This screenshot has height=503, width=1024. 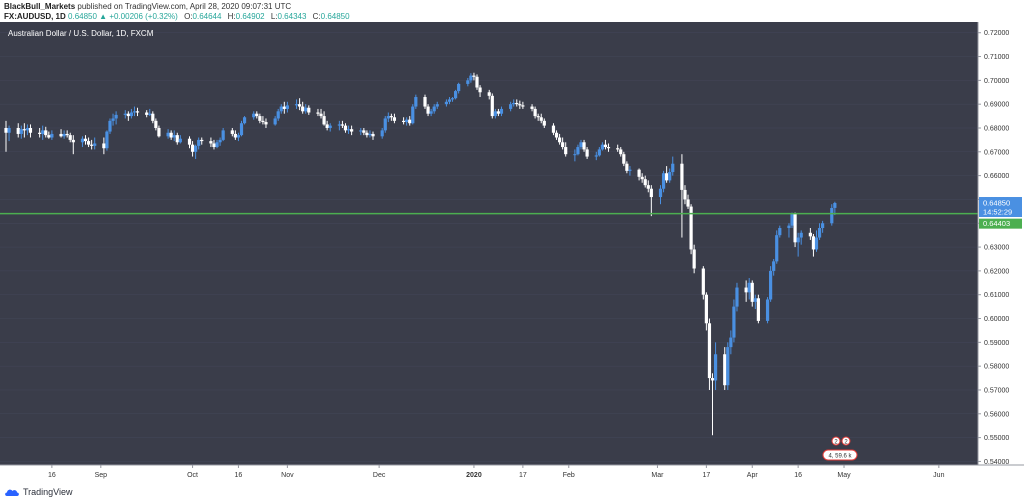 I want to click on author-name: BlackBull_Markets, so click(x=40, y=6).